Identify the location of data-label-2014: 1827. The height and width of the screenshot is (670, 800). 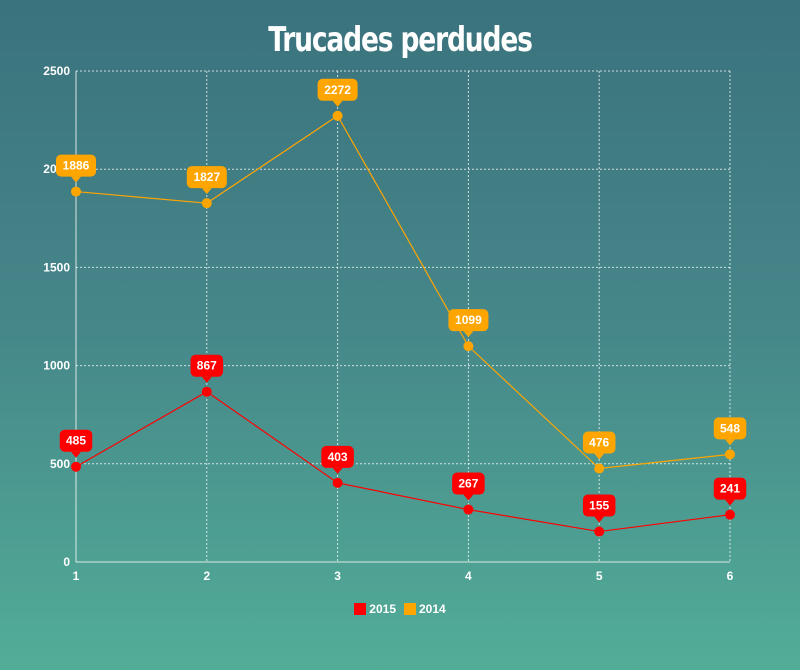
(206, 177).